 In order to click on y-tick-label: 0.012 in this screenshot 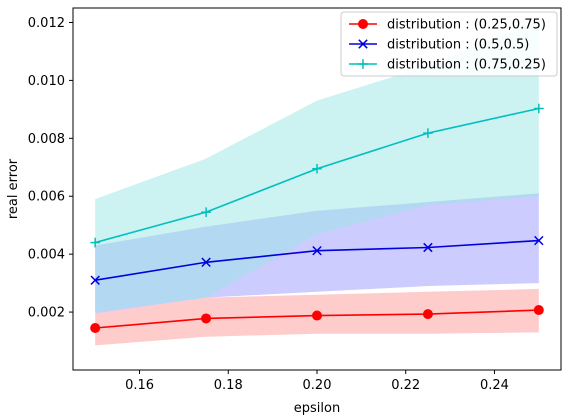, I will do `click(46, 23)`.